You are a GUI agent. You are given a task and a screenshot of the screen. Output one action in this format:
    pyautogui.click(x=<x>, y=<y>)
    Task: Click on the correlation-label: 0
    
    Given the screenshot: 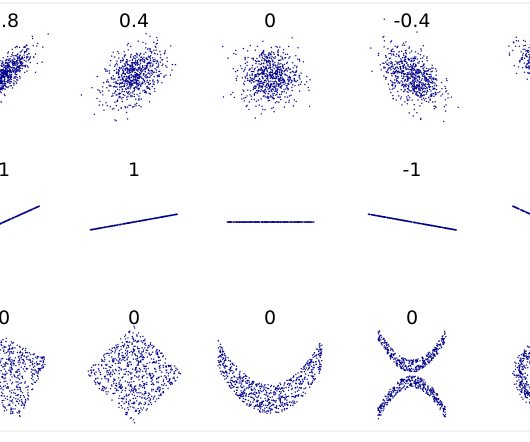 What is the action you would take?
    pyautogui.click(x=270, y=21)
    